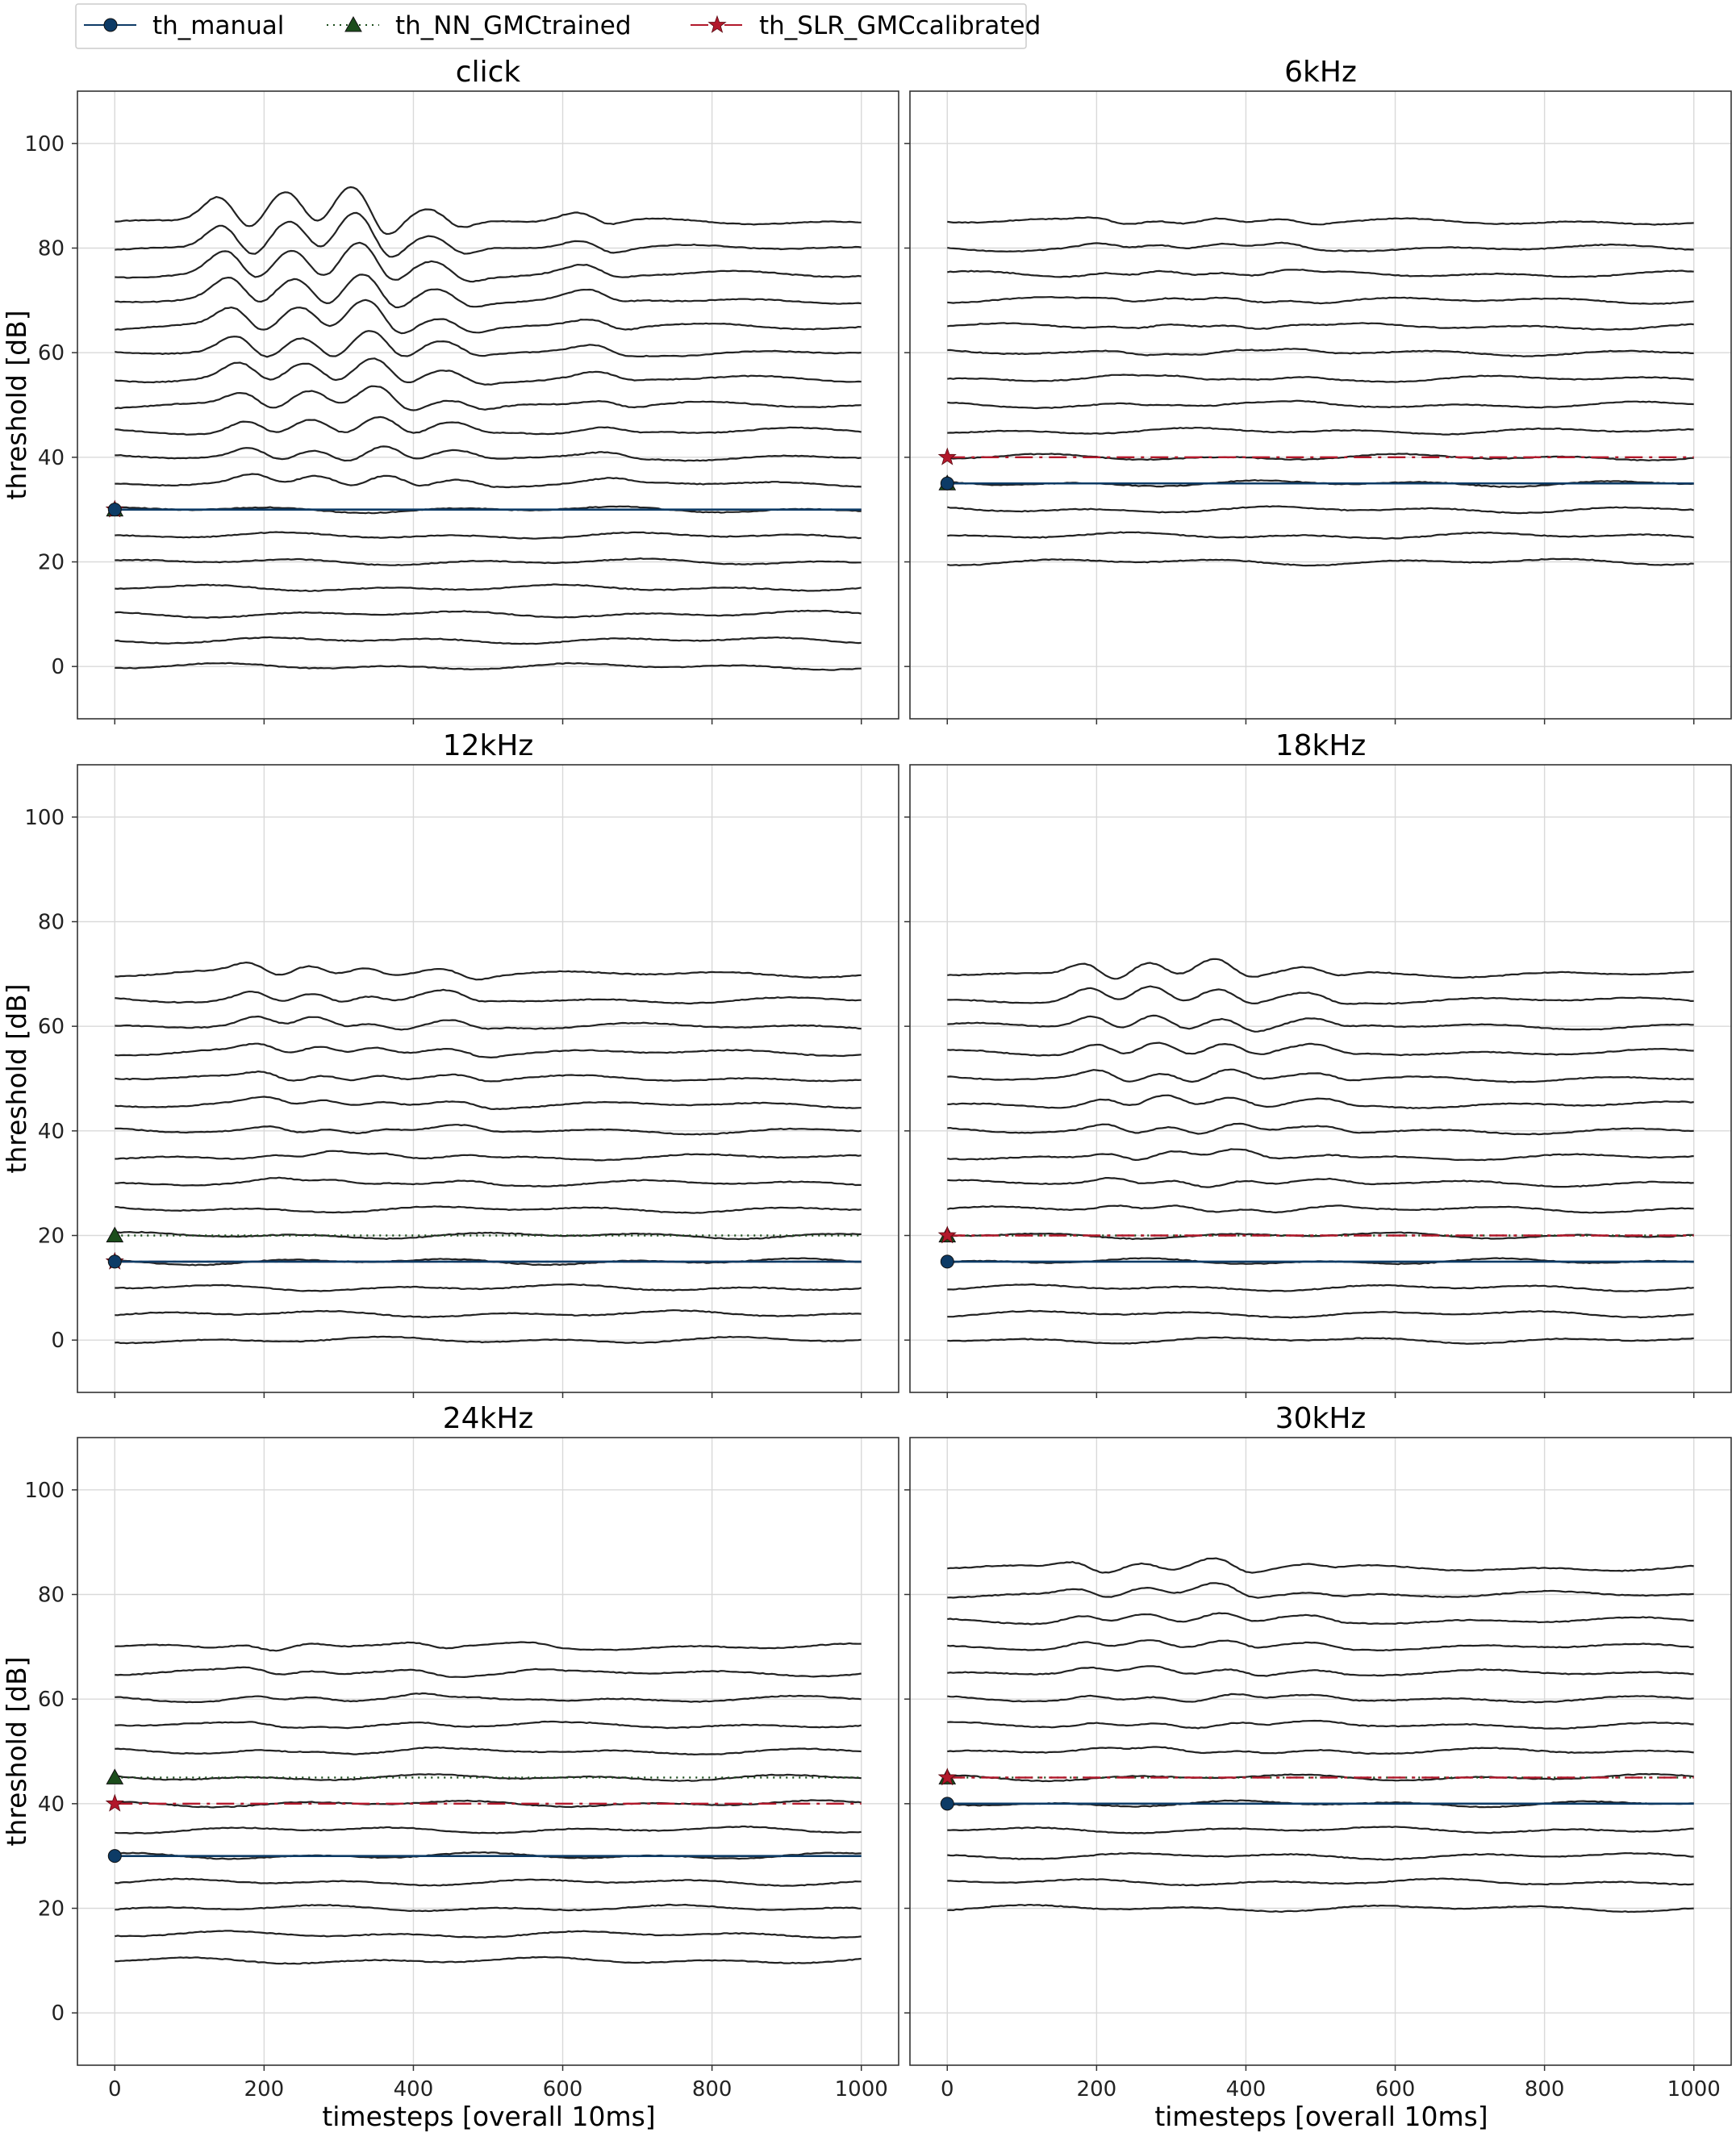  I want to click on trace-75dB, so click(1321, 1619).